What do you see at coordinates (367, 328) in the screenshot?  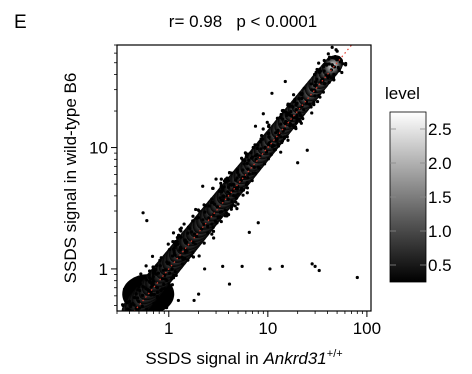 I see `x-tick-label: 100` at bounding box center [367, 328].